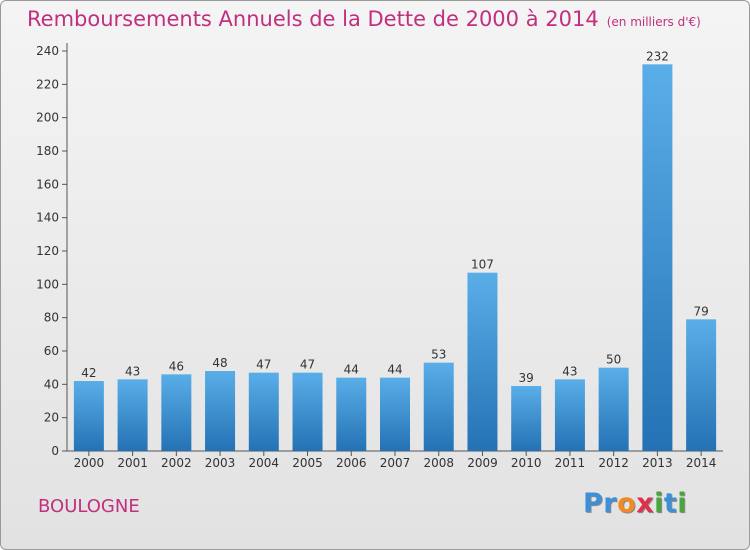 The width and height of the screenshot is (750, 550). Describe the element at coordinates (700, 311) in the screenshot. I see `data-label: 79` at that location.